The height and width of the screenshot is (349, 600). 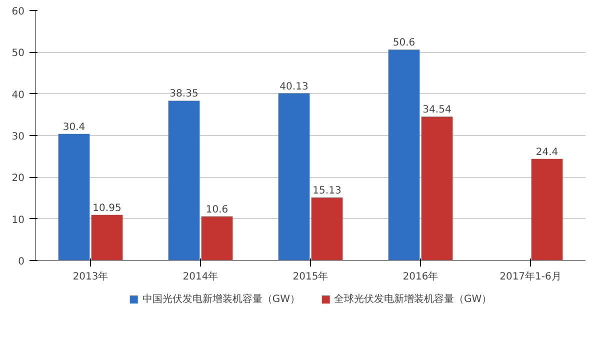 I want to click on y-tick-label: 10, so click(x=18, y=220).